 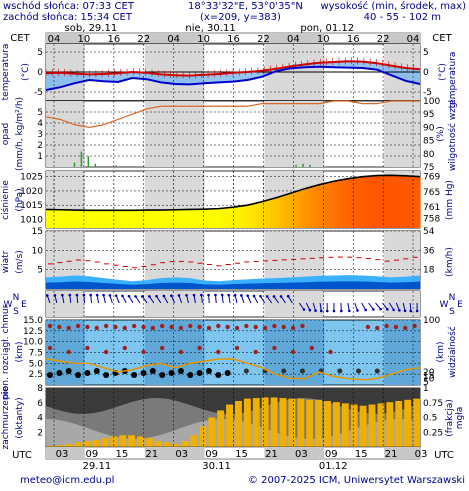 What do you see at coordinates (74, 164) in the screenshot?
I see `precip-bar` at bounding box center [74, 164].